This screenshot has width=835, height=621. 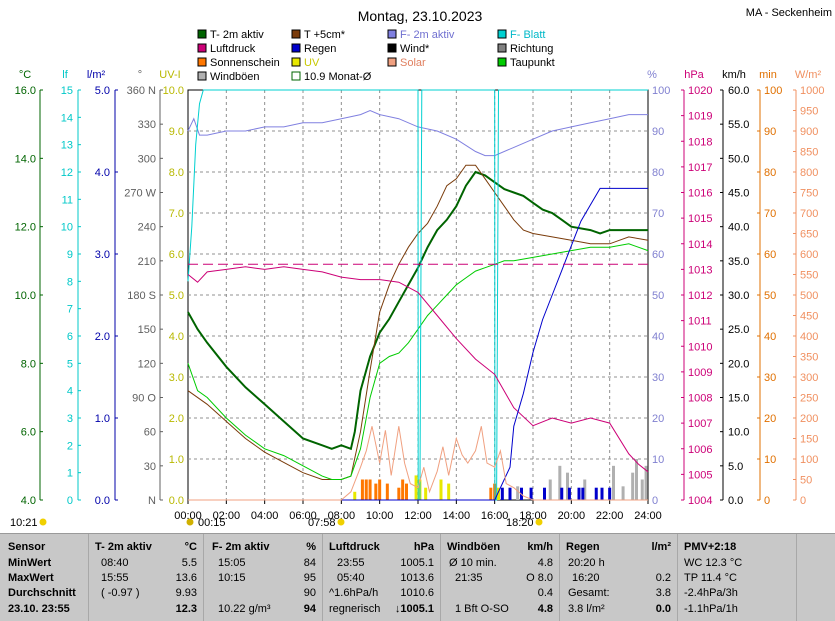 What do you see at coordinates (70, 446) in the screenshot?
I see `leaf-tick-label: 2` at bounding box center [70, 446].